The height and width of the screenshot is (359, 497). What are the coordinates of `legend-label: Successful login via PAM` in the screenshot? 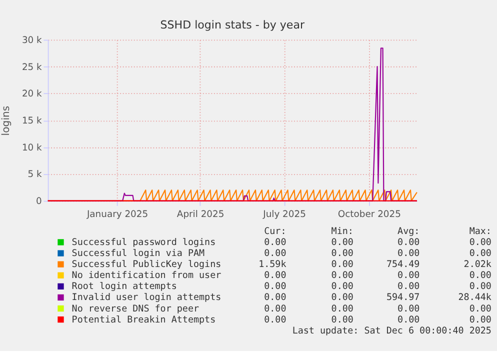 It's located at (139, 254).